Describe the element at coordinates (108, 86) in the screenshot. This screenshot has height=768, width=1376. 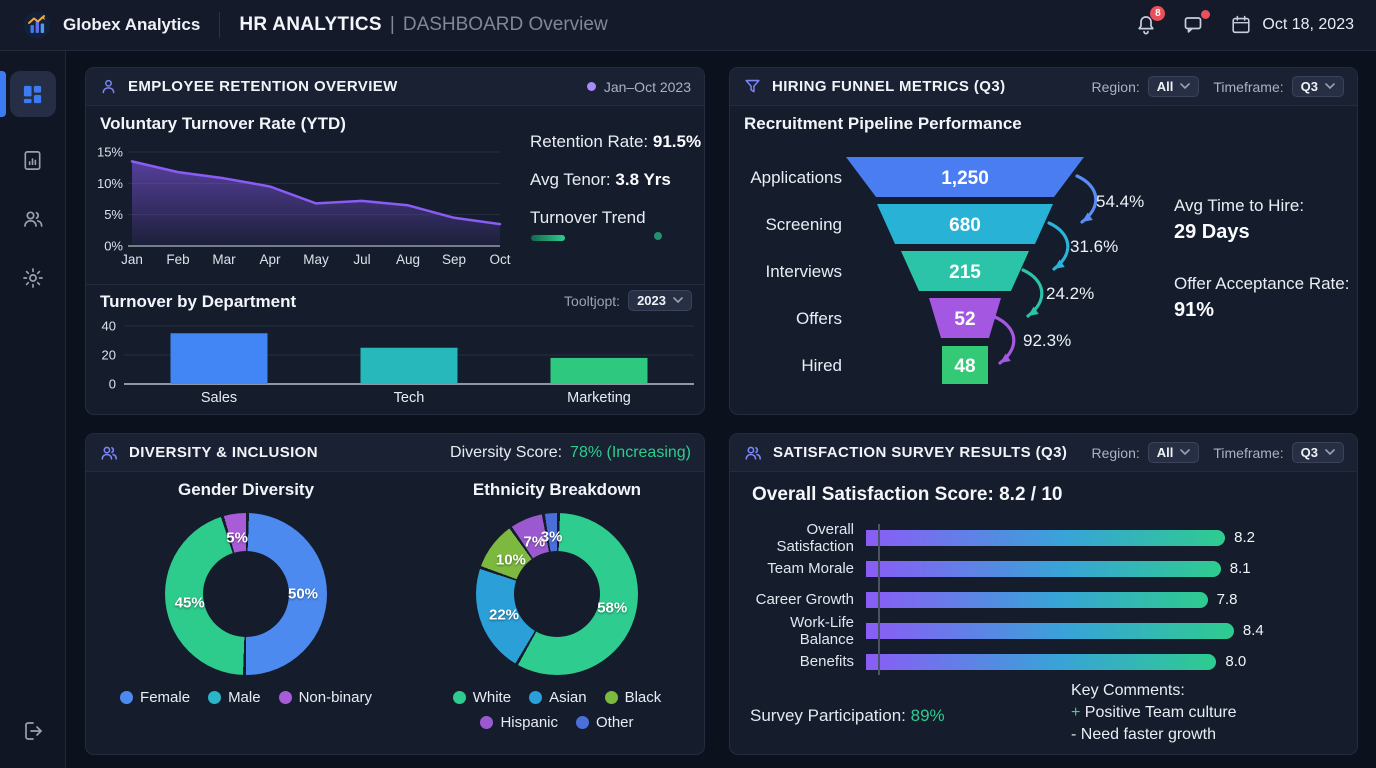
I see `person-icon` at that location.